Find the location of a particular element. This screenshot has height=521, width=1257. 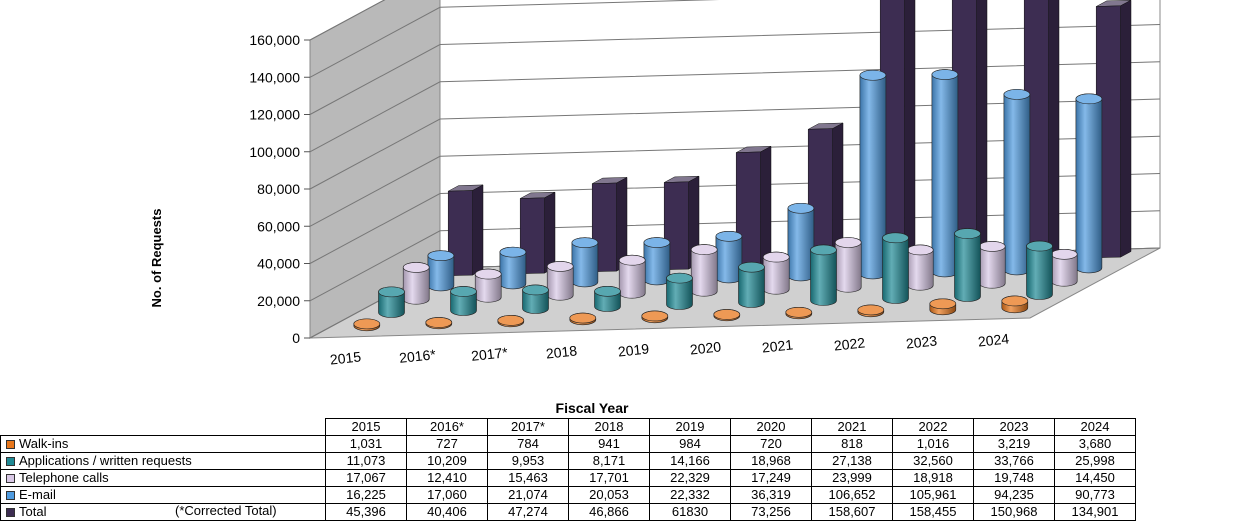

table-cell: 73,256 is located at coordinates (771, 512).